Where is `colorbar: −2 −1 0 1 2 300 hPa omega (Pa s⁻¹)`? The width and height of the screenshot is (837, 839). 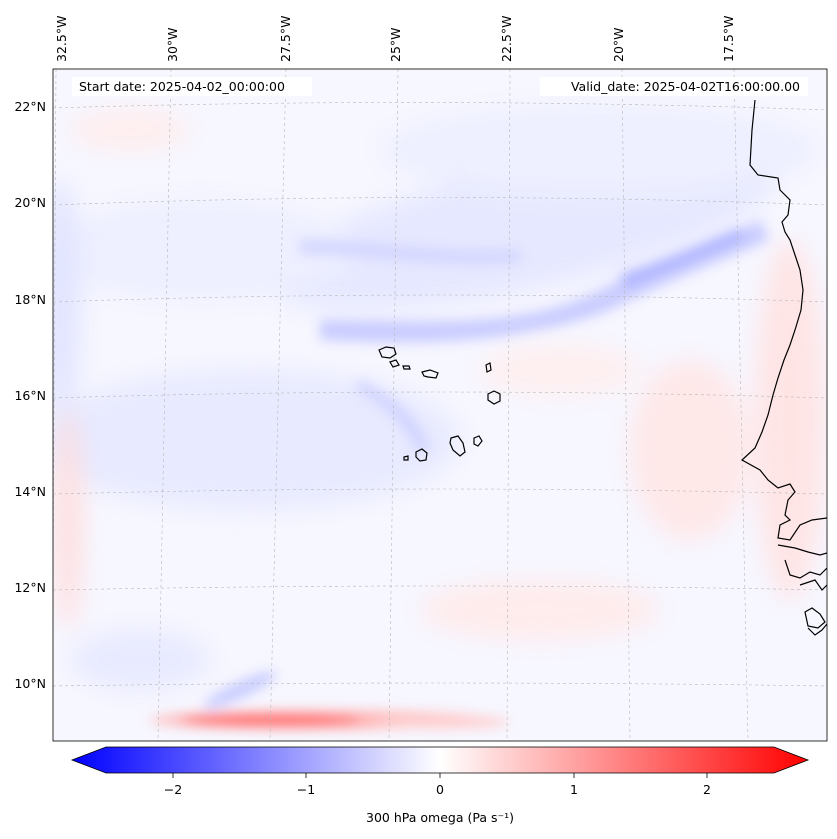
colorbar: −2 −1 0 1 2 300 hPa omega (Pa s⁻¹) is located at coordinates (440, 785).